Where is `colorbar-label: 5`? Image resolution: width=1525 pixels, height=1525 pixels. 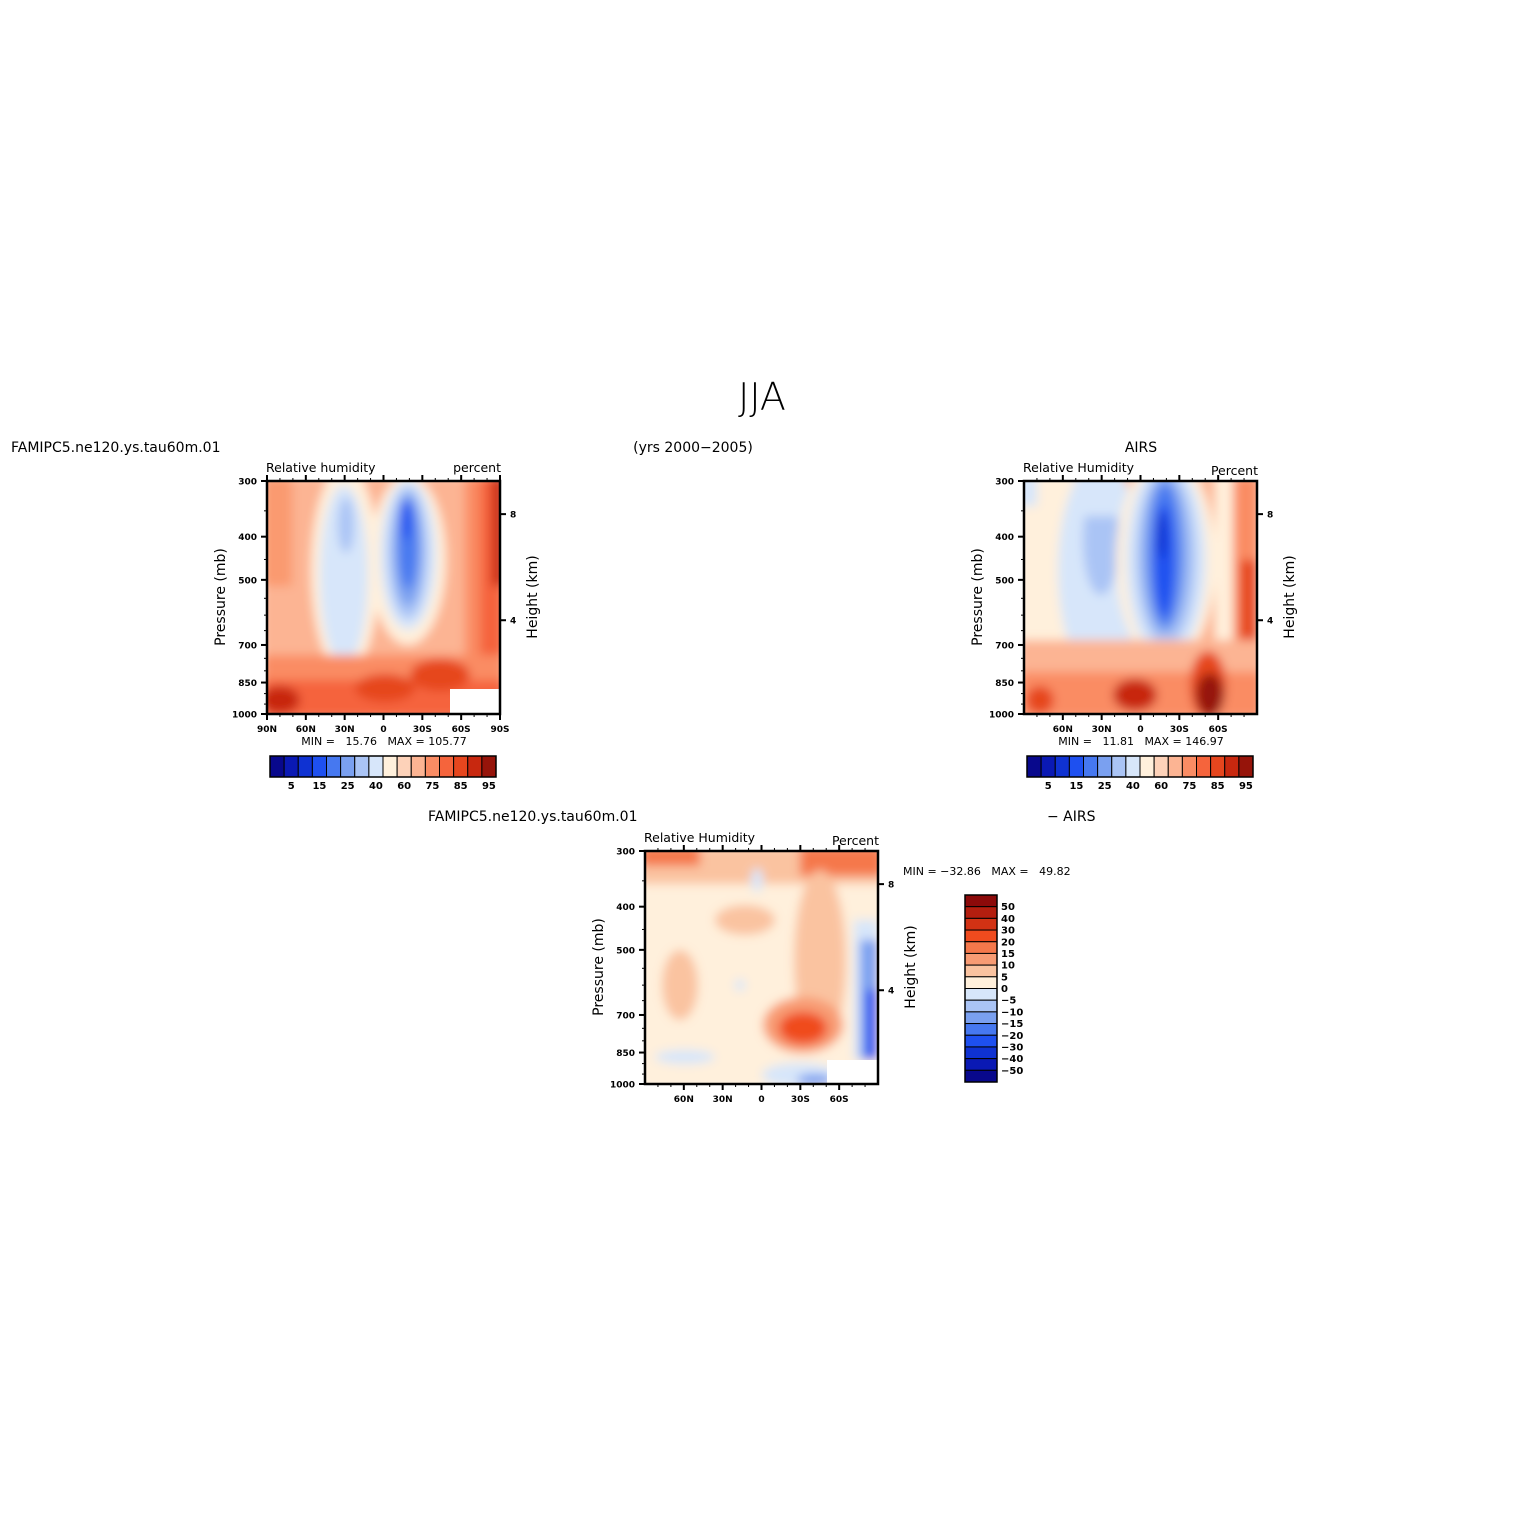 colorbar-label: 5 is located at coordinates (1004, 977).